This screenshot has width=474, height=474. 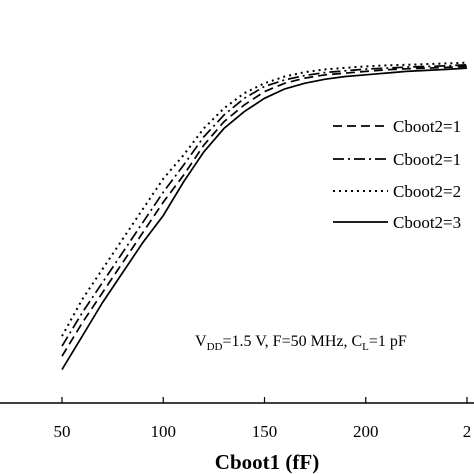 I want to click on x-tick-label: 50, so click(x=62, y=431).